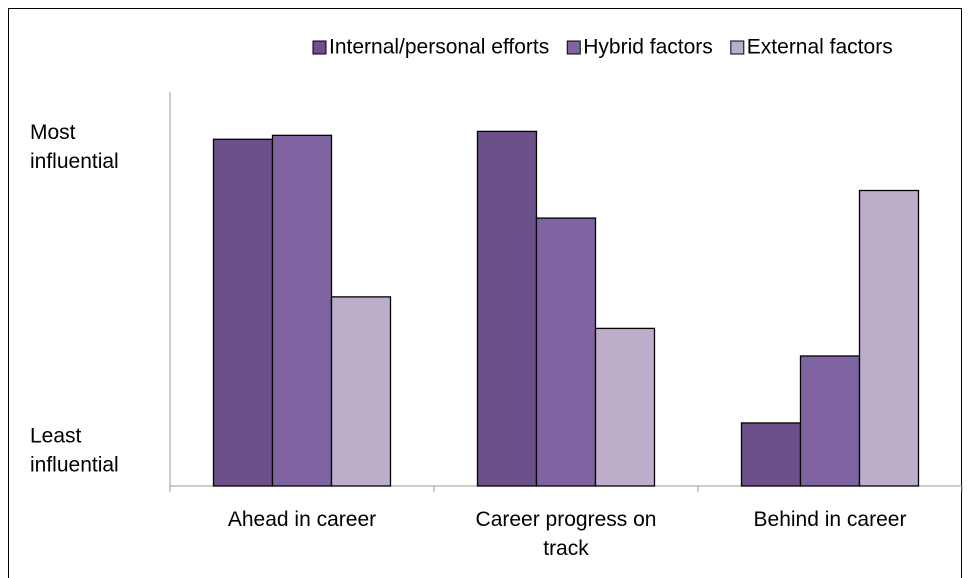 Image resolution: width=972 pixels, height=578 pixels. What do you see at coordinates (830, 519) in the screenshot?
I see `x-tick-label: Behind in career` at bounding box center [830, 519].